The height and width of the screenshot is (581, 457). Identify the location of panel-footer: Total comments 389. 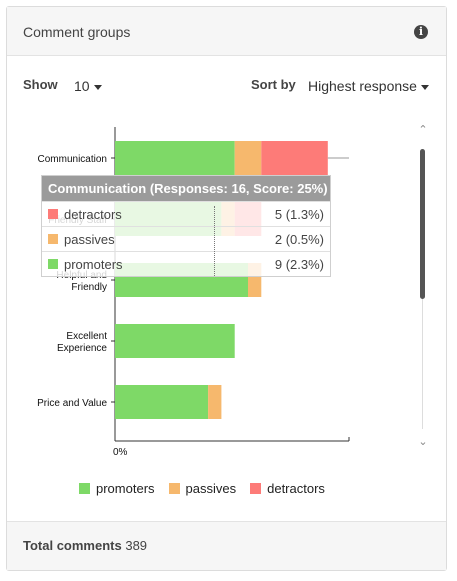
(226, 545).